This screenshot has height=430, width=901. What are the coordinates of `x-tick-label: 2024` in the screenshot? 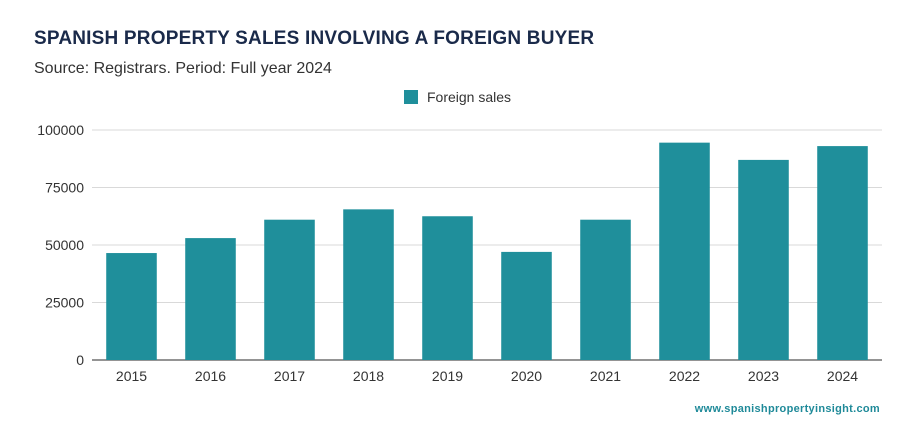 It's located at (842, 376).